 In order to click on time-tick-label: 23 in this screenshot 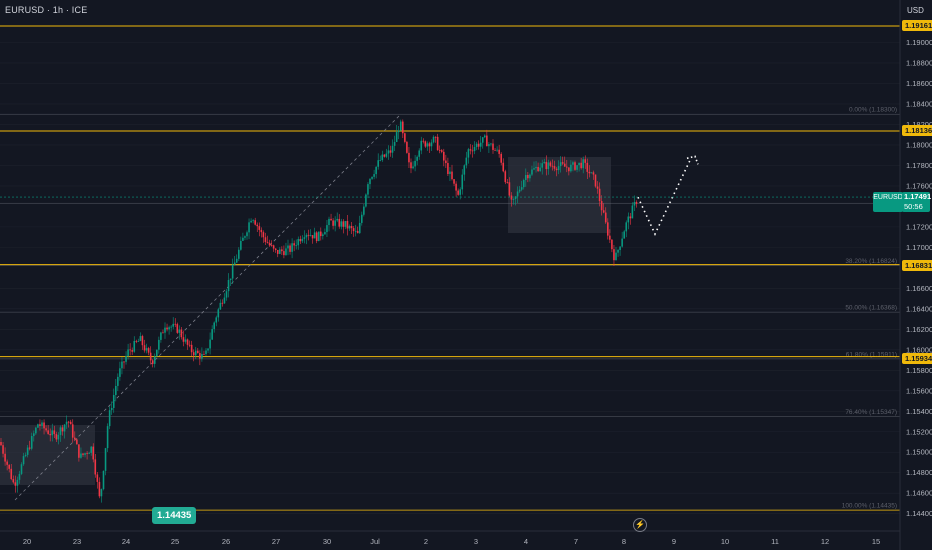, I will do `click(77, 541)`.